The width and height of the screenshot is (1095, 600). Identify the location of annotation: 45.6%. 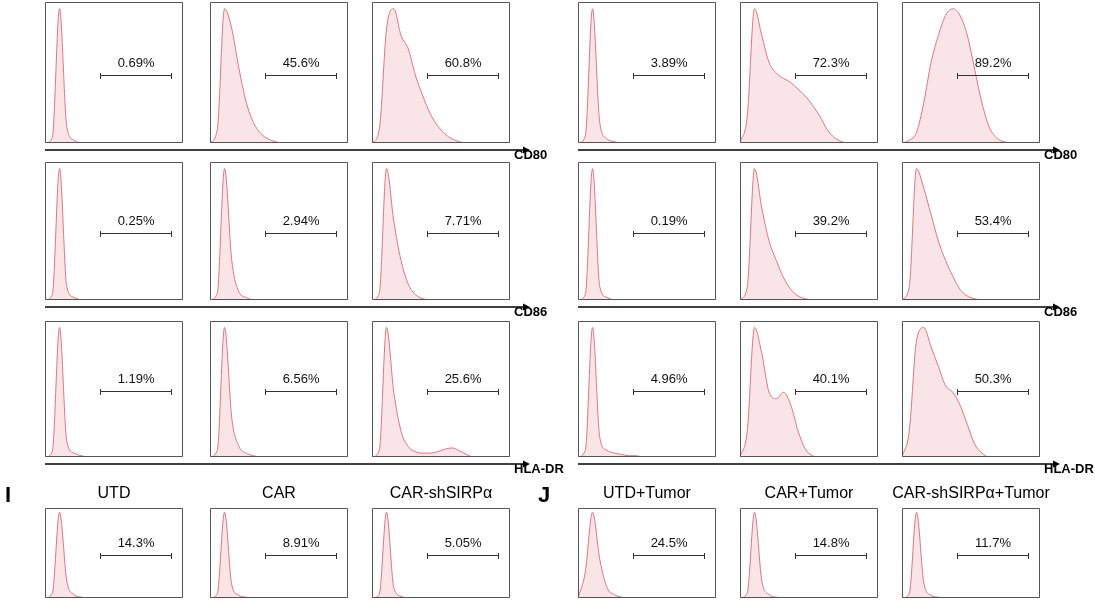
(301, 62).